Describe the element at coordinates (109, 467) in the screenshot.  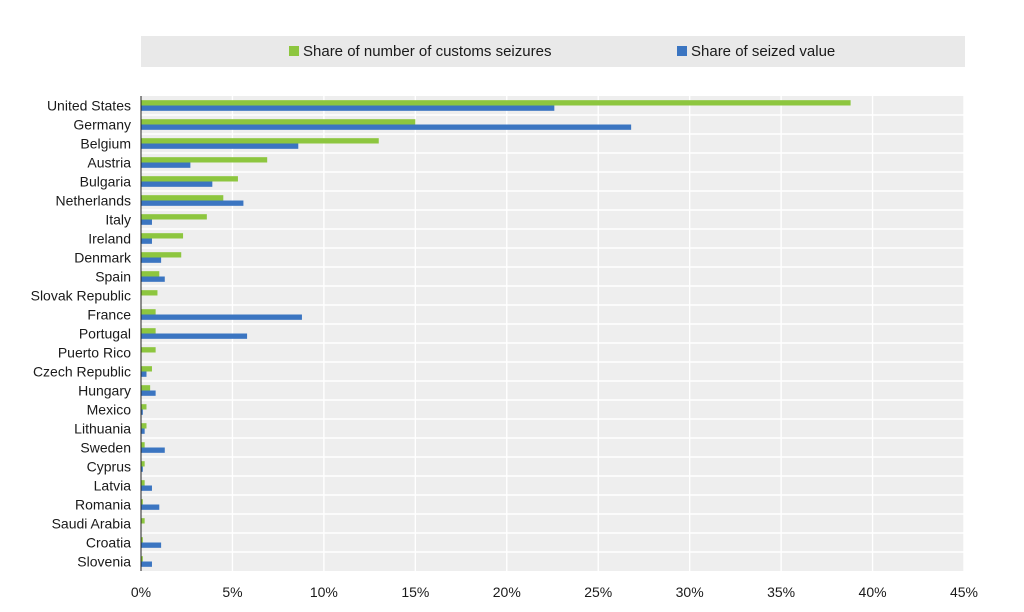
I see `category-label: Cyprus` at that location.